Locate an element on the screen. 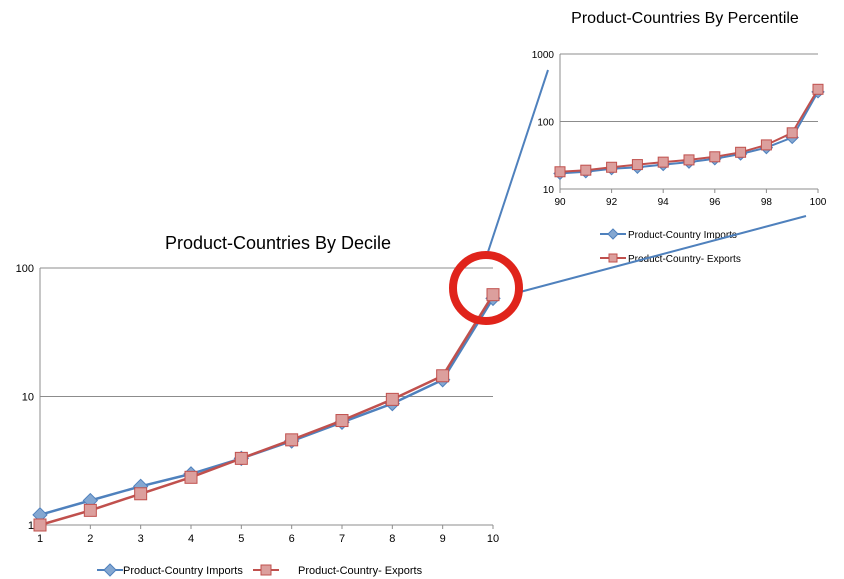  x-tick-label: 92 is located at coordinates (612, 202).